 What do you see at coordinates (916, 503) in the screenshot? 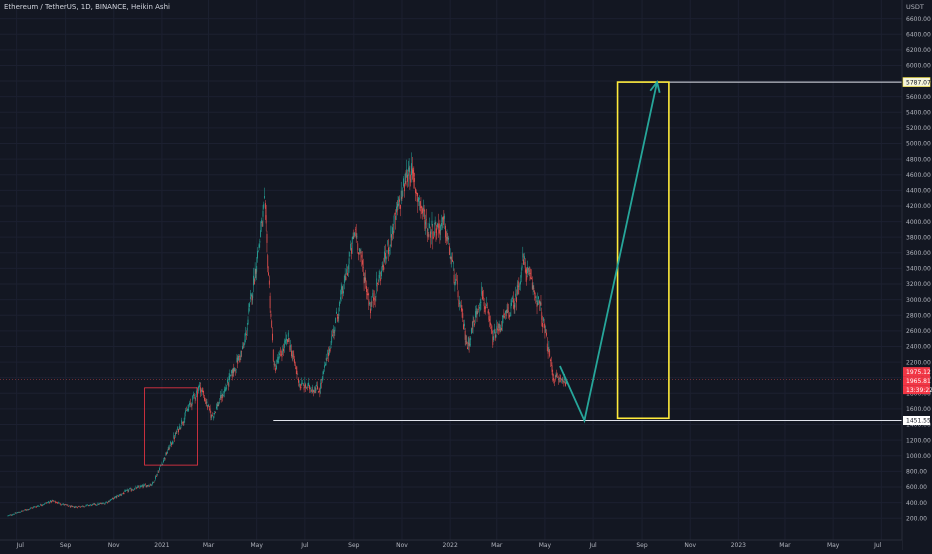
I see `y-tick-label: 400.00` at bounding box center [916, 503].